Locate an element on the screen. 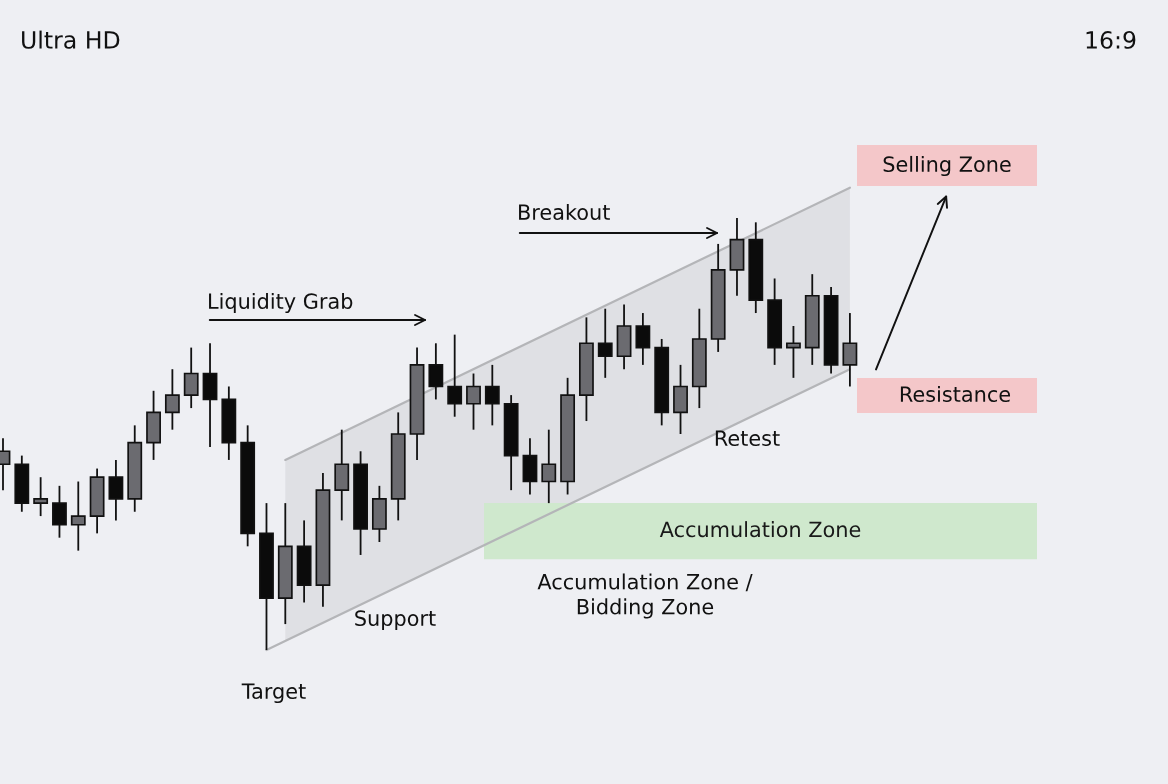 This screenshot has width=1168, height=784. text: 16:9 is located at coordinates (1111, 39).